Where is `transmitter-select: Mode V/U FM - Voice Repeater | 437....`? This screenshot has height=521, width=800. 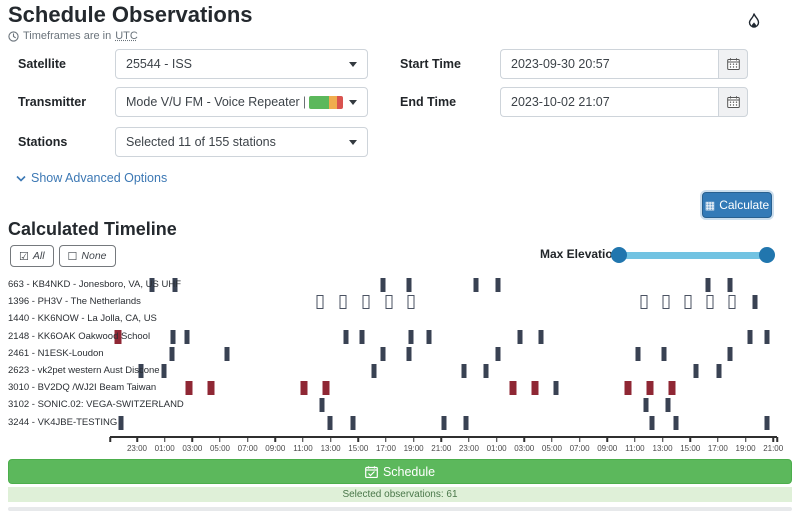
transmitter-select: Mode V/U FM - Voice Repeater | 437.... is located at coordinates (241, 102).